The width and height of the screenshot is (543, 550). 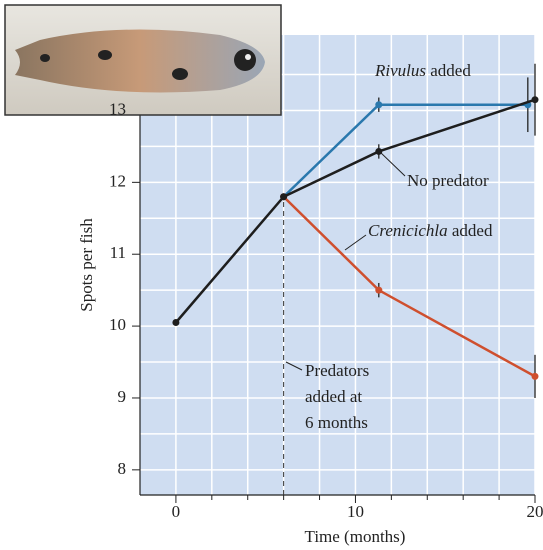 What do you see at coordinates (408, 230) in the screenshot?
I see `series-label-italic: Crenicichla` at bounding box center [408, 230].